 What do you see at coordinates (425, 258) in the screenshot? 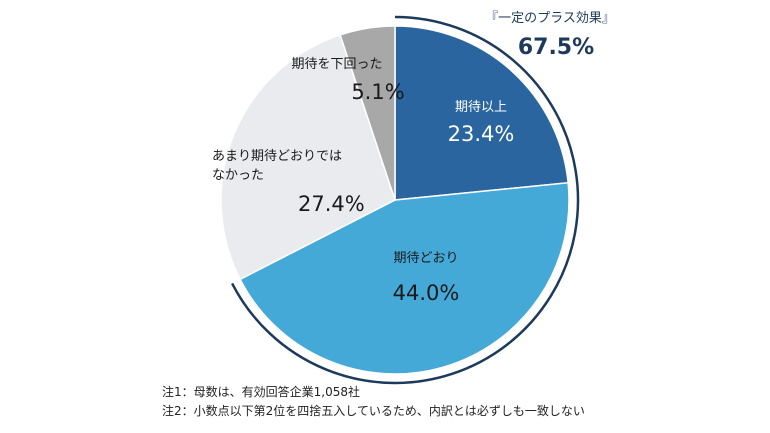
I see `slice-label-as-expected: 期待どおり` at bounding box center [425, 258].